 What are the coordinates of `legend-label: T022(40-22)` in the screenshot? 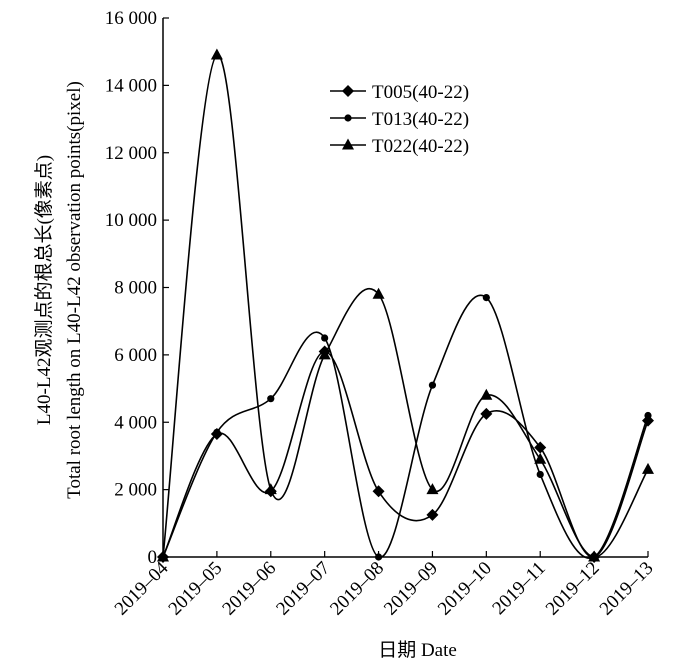 It's located at (420, 146).